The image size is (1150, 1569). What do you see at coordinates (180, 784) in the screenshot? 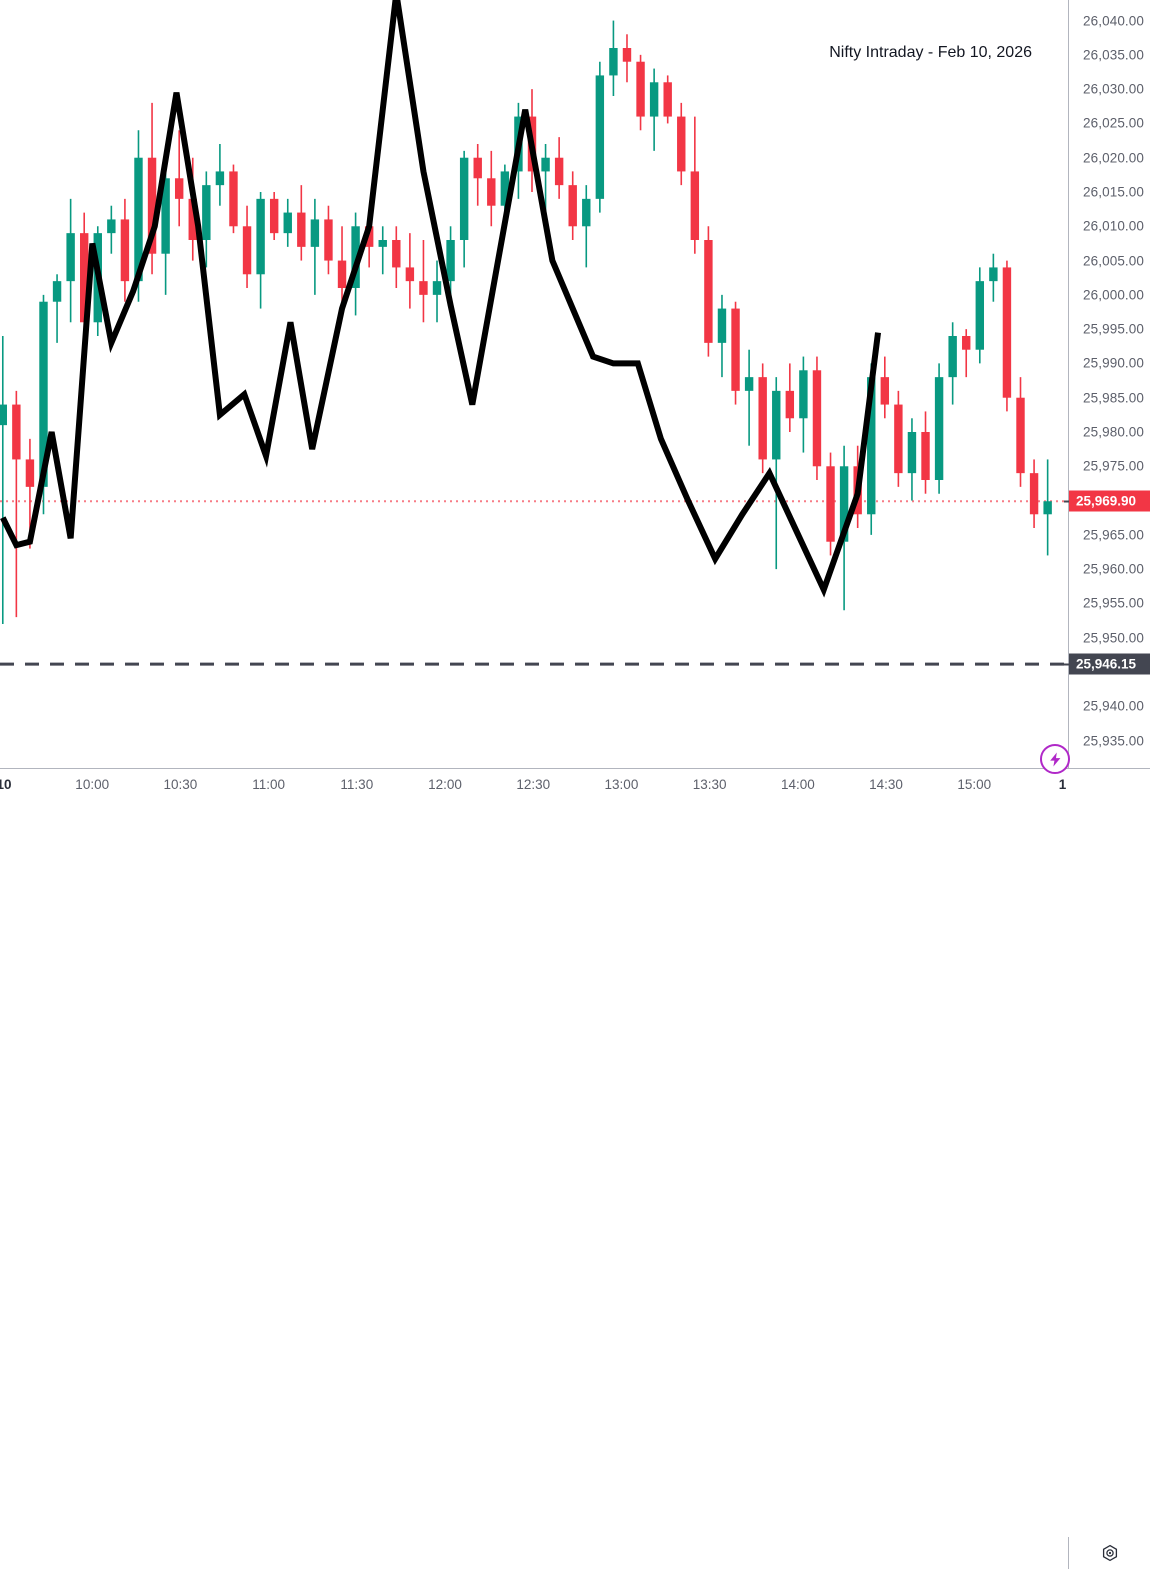
I see `time-axis-tick: 10:30` at bounding box center [180, 784].